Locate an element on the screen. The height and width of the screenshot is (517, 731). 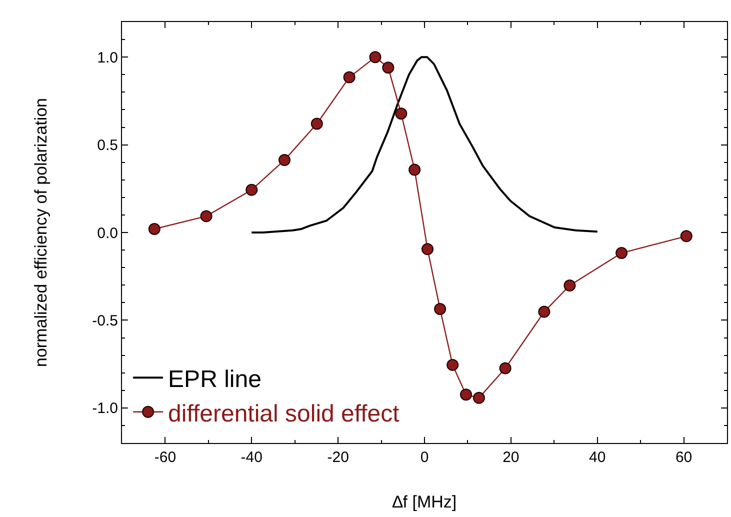
x-tick-label: 60 is located at coordinates (683, 457).